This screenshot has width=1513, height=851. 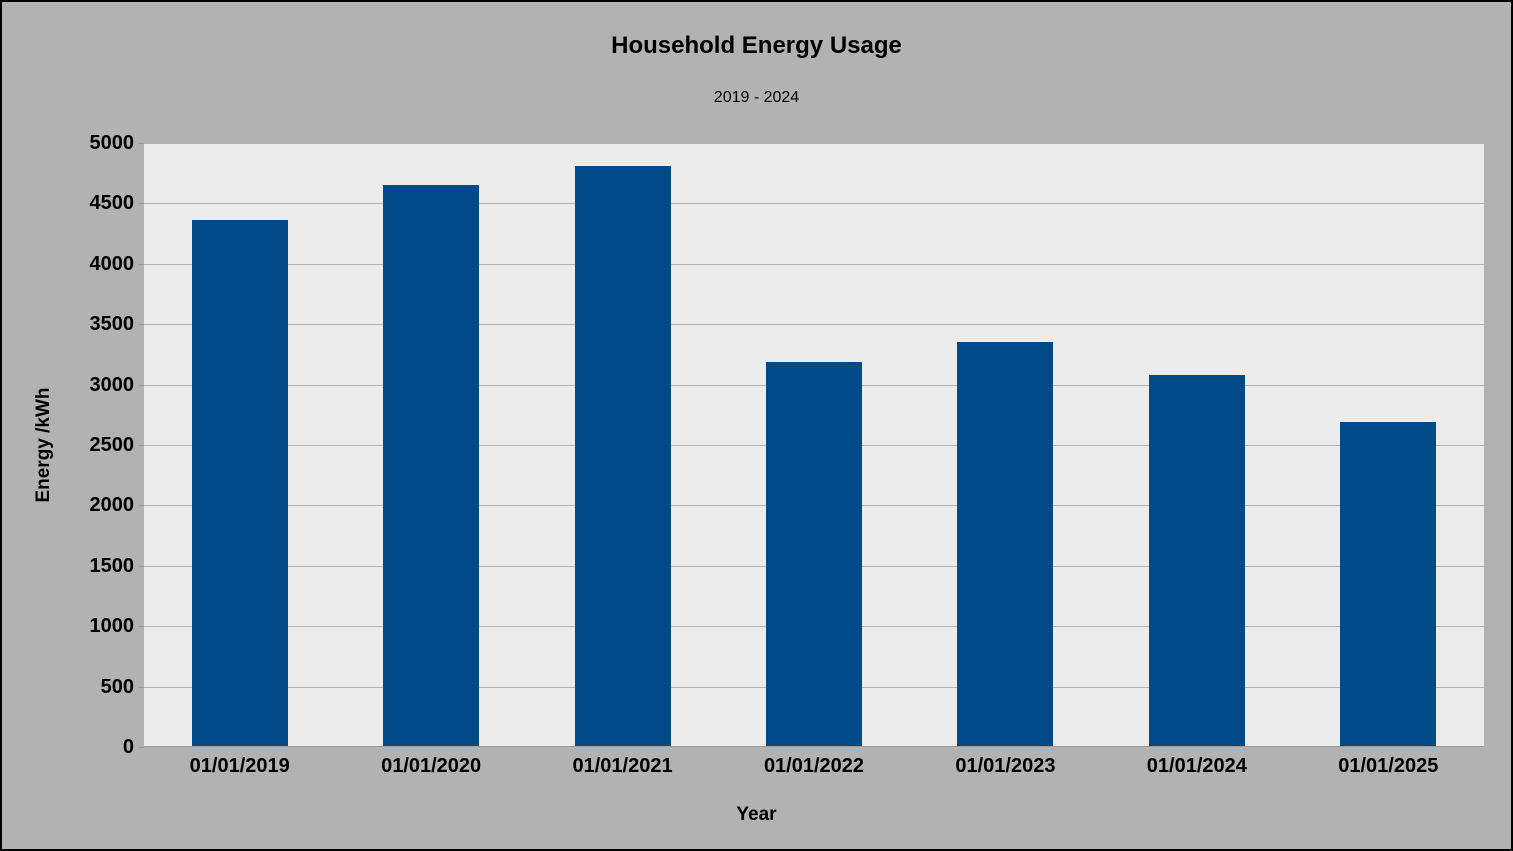 What do you see at coordinates (431, 766) in the screenshot?
I see `x-tick-label: 01/01/2020` at bounding box center [431, 766].